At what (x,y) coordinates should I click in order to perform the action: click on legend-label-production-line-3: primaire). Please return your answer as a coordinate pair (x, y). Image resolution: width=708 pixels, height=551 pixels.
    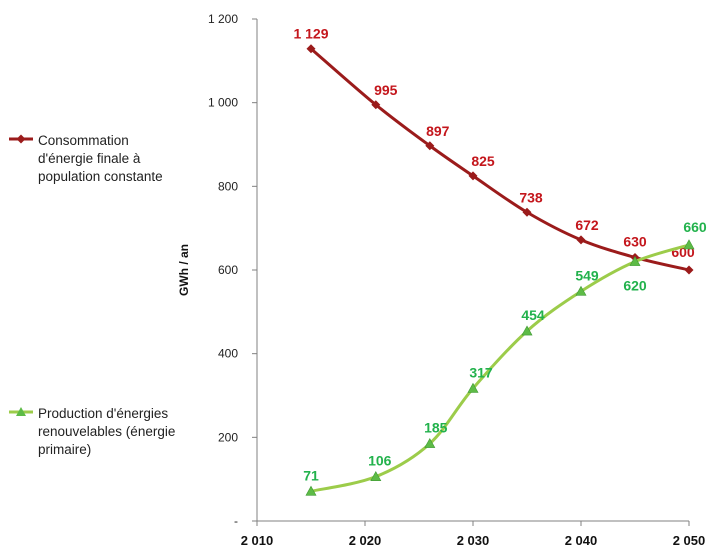
    Looking at the image, I should click on (65, 449).